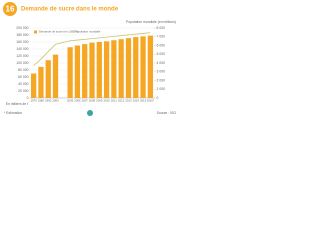 The image size is (320, 240). What do you see at coordinates (128, 101) in the screenshot?
I see `x-tick-label: 2013` at bounding box center [128, 101].